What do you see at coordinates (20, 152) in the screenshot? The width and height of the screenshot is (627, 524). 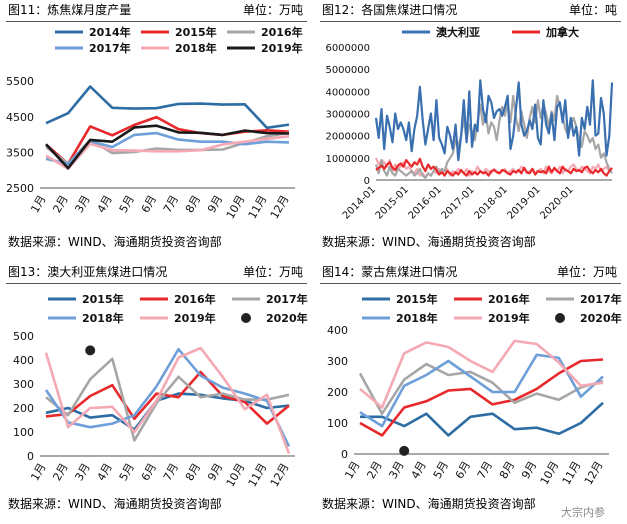 I see `y-tick-label: 3500` at bounding box center [20, 152].